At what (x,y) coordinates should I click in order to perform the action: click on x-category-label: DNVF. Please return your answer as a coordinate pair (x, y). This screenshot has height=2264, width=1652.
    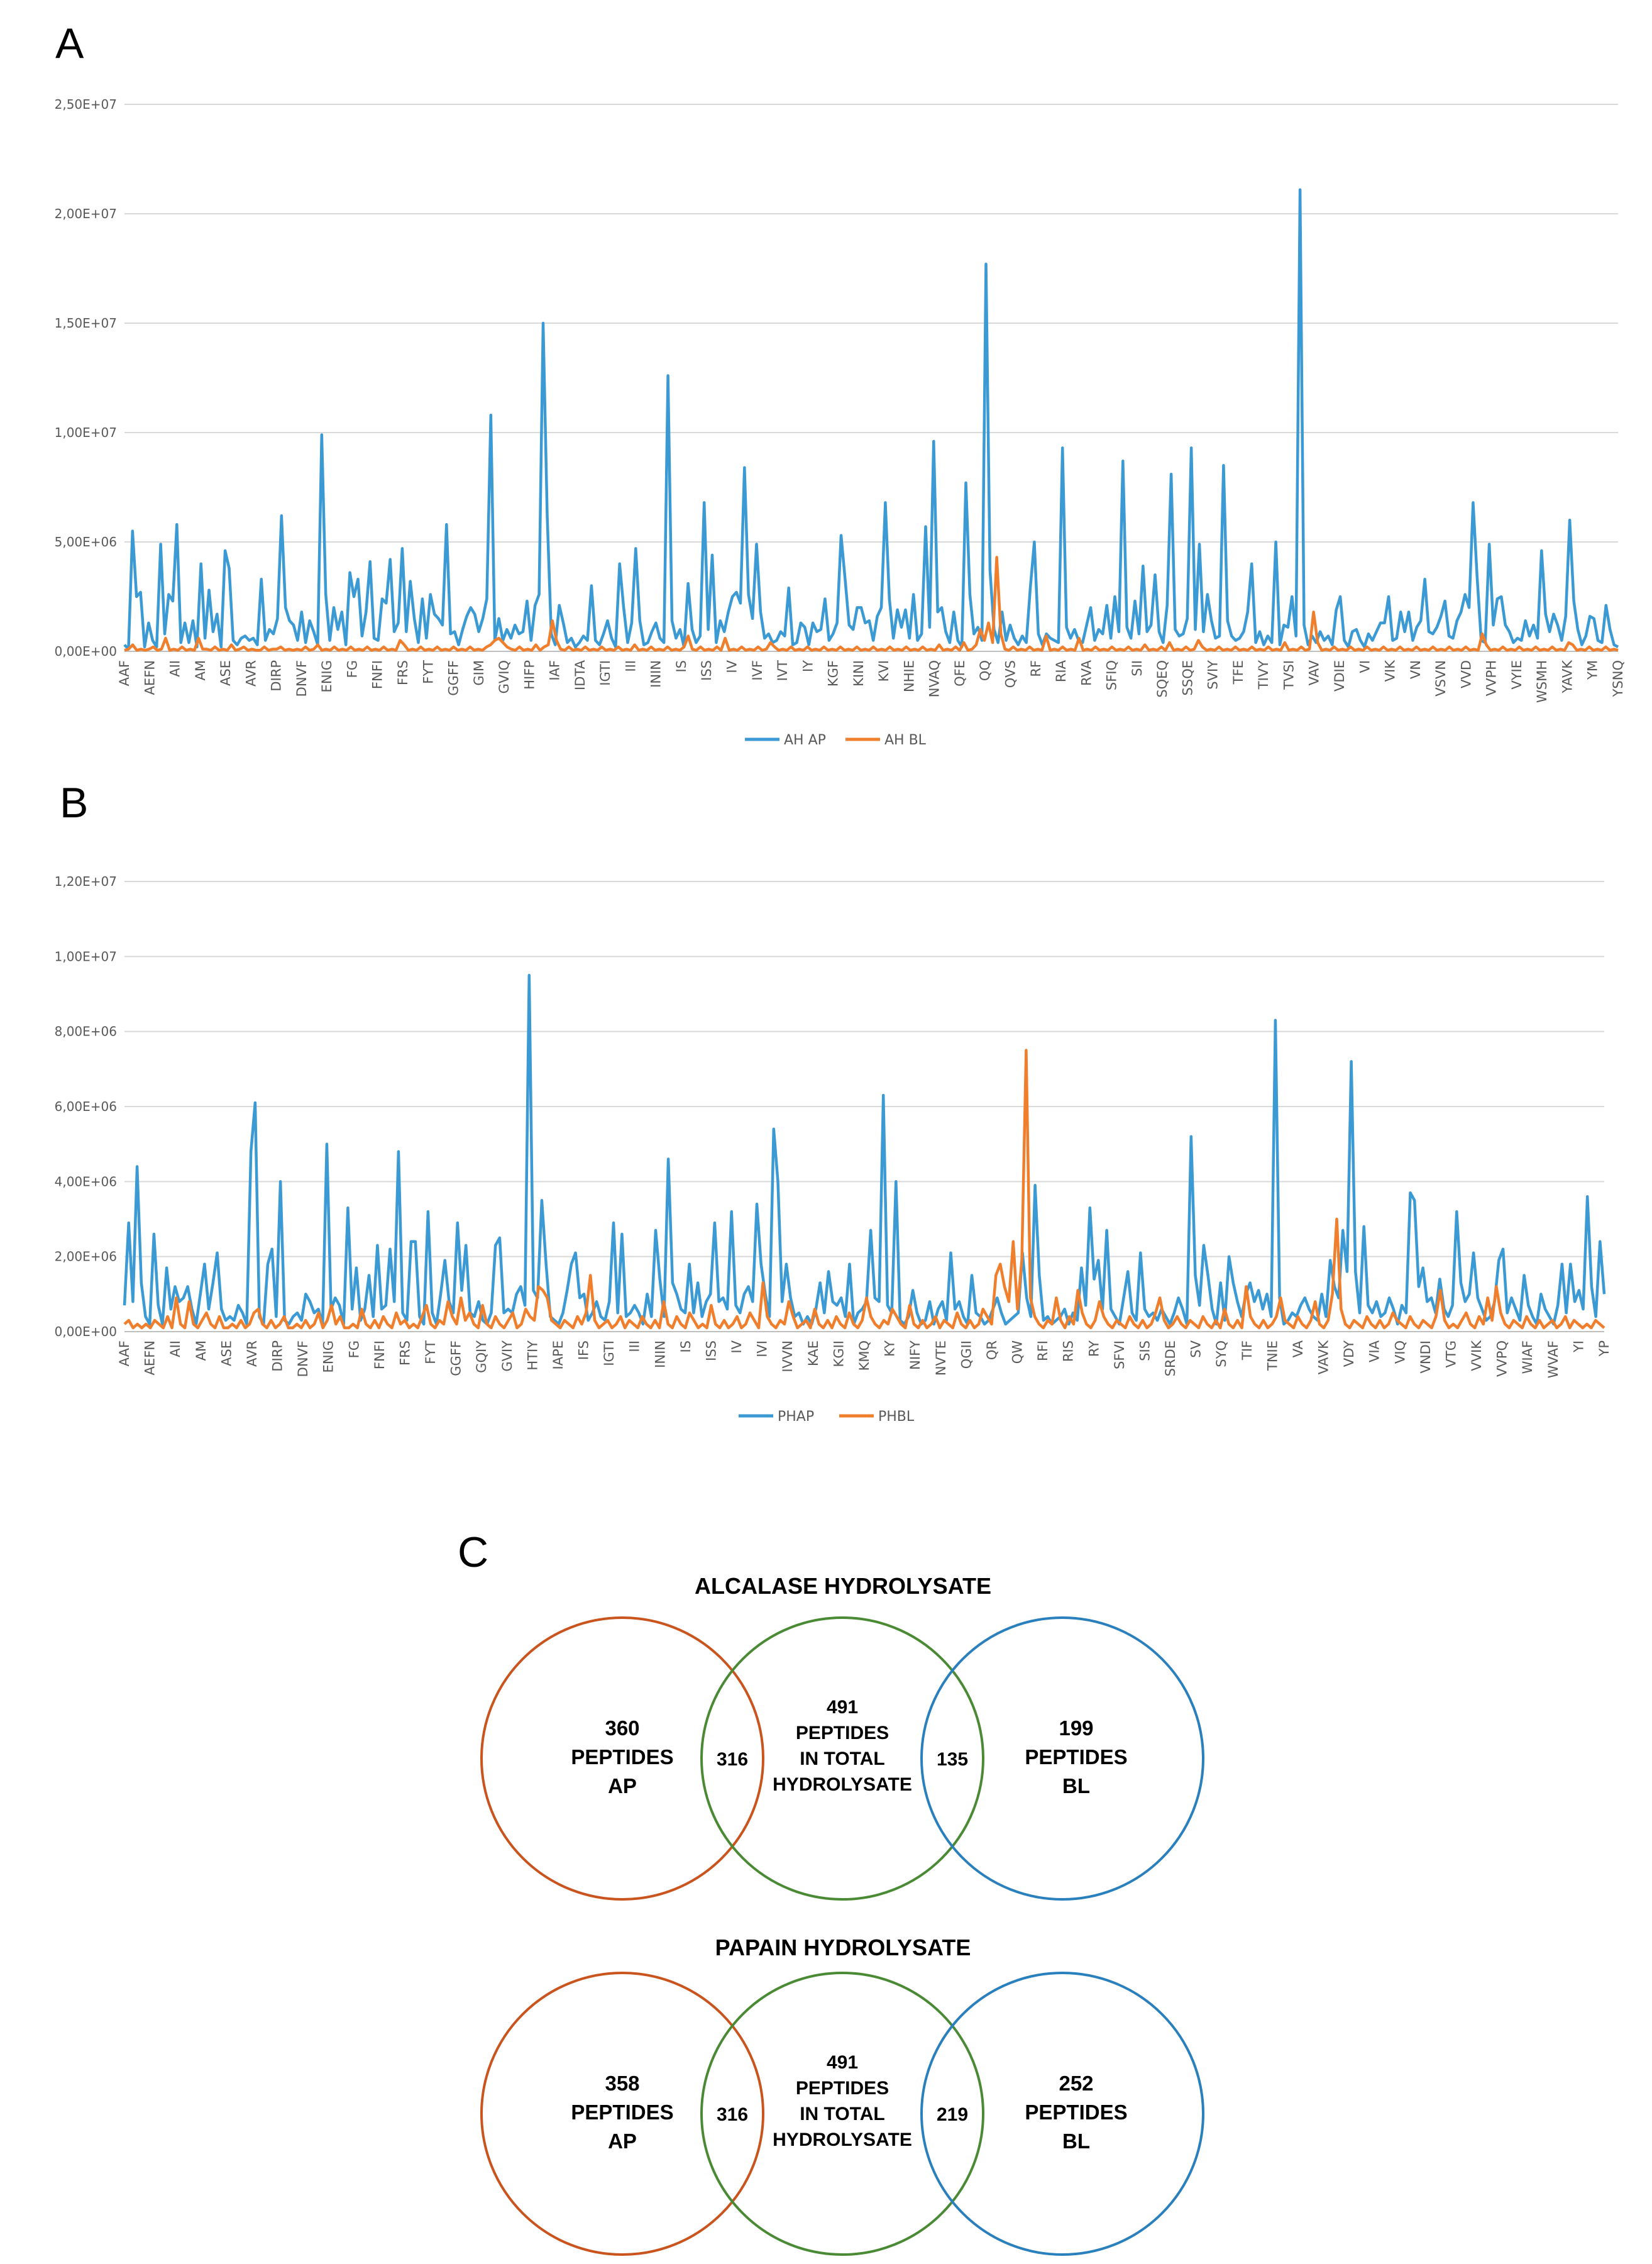
    Looking at the image, I should click on (301, 679).